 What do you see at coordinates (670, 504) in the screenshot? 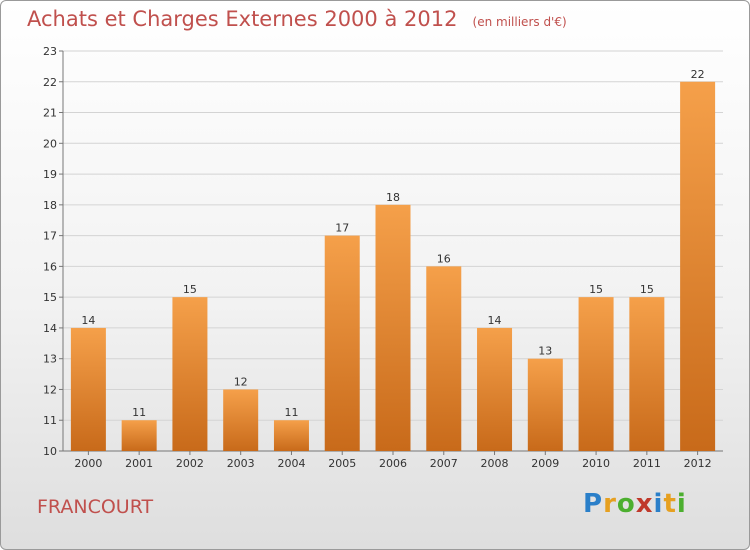
I see `logo-letter: t` at bounding box center [670, 504].